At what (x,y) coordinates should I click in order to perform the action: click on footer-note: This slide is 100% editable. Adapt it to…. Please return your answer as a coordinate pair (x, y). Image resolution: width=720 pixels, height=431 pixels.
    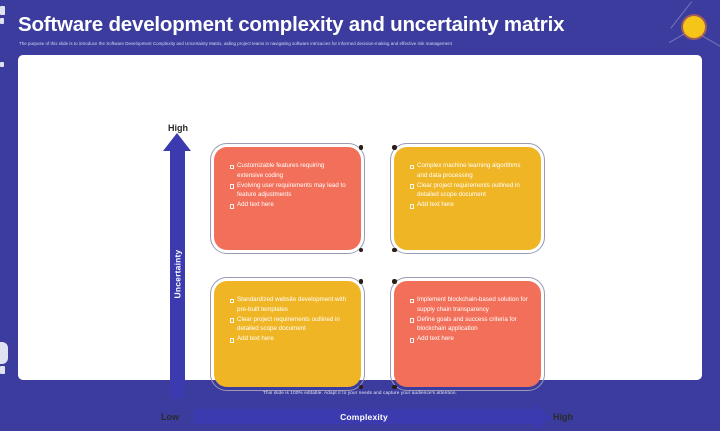
    Looking at the image, I should click on (360, 392).